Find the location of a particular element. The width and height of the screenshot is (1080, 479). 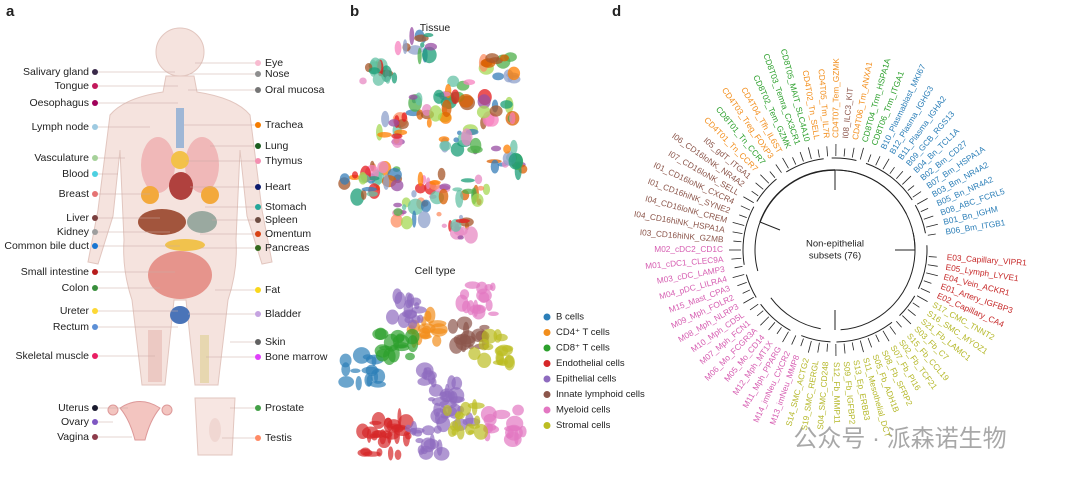

organ-label: Common bile duct is located at coordinates (46, 246).